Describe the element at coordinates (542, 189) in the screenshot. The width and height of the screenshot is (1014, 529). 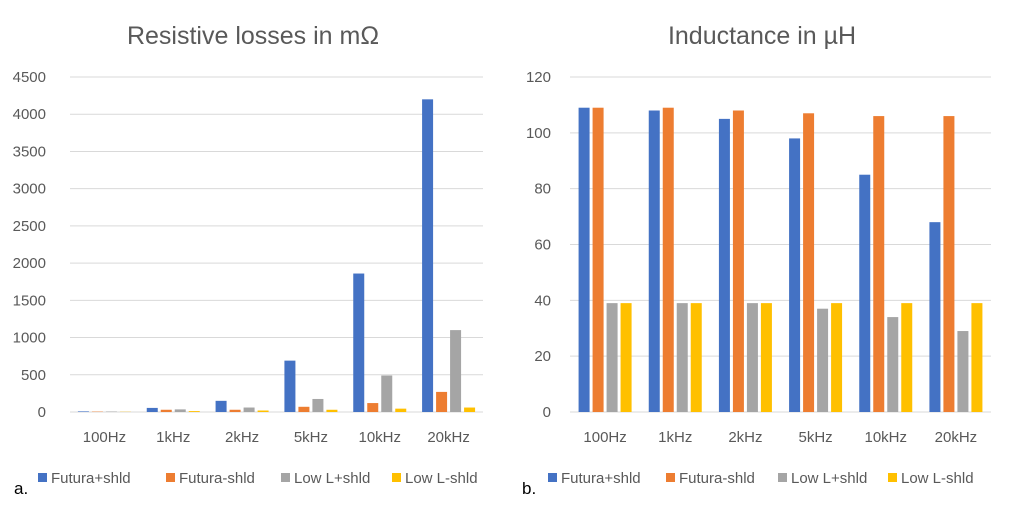
I see `y-tick-label: 80` at that location.